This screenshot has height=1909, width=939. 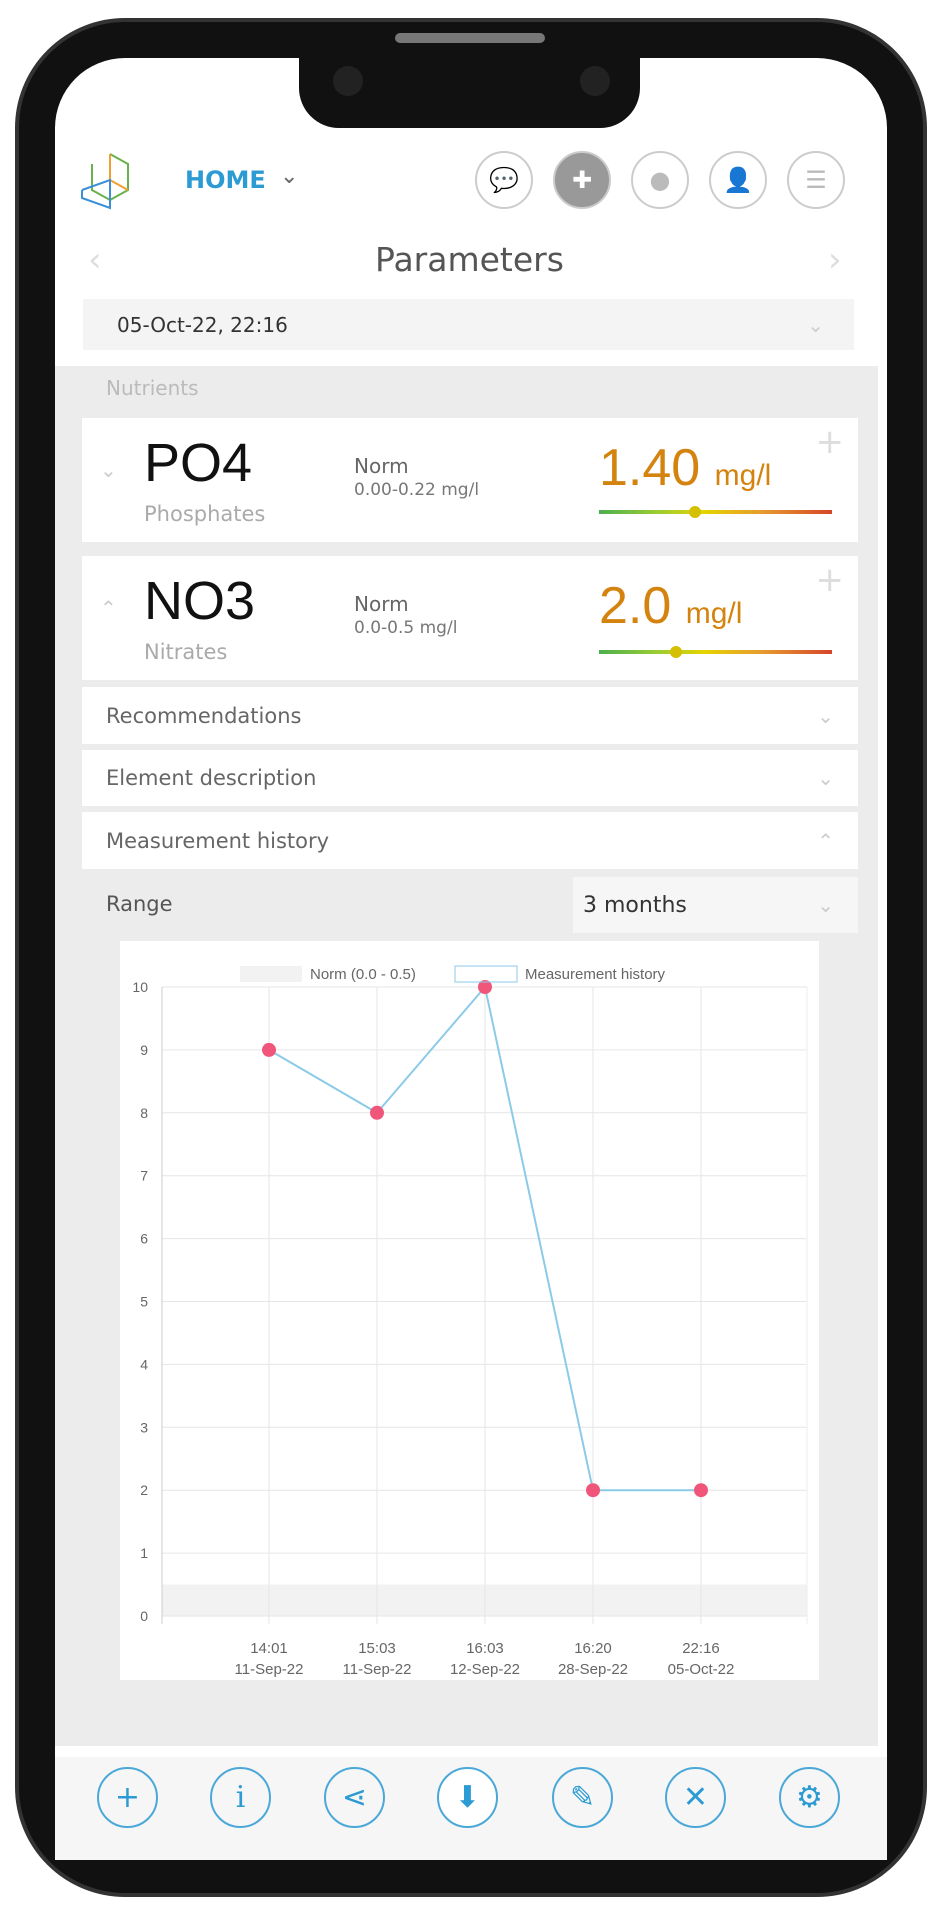 What do you see at coordinates (650, 468) in the screenshot?
I see `value-number: 1.40` at bounding box center [650, 468].